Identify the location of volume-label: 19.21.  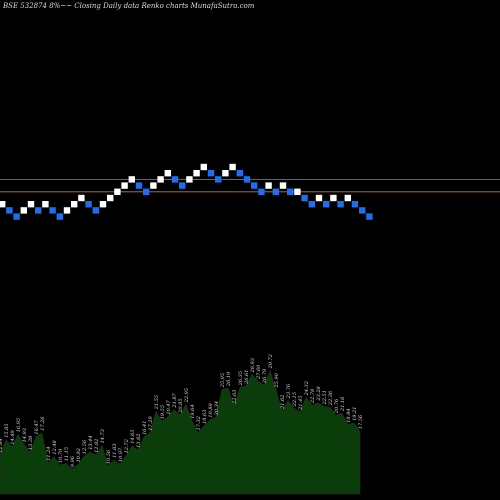
(355, 414).